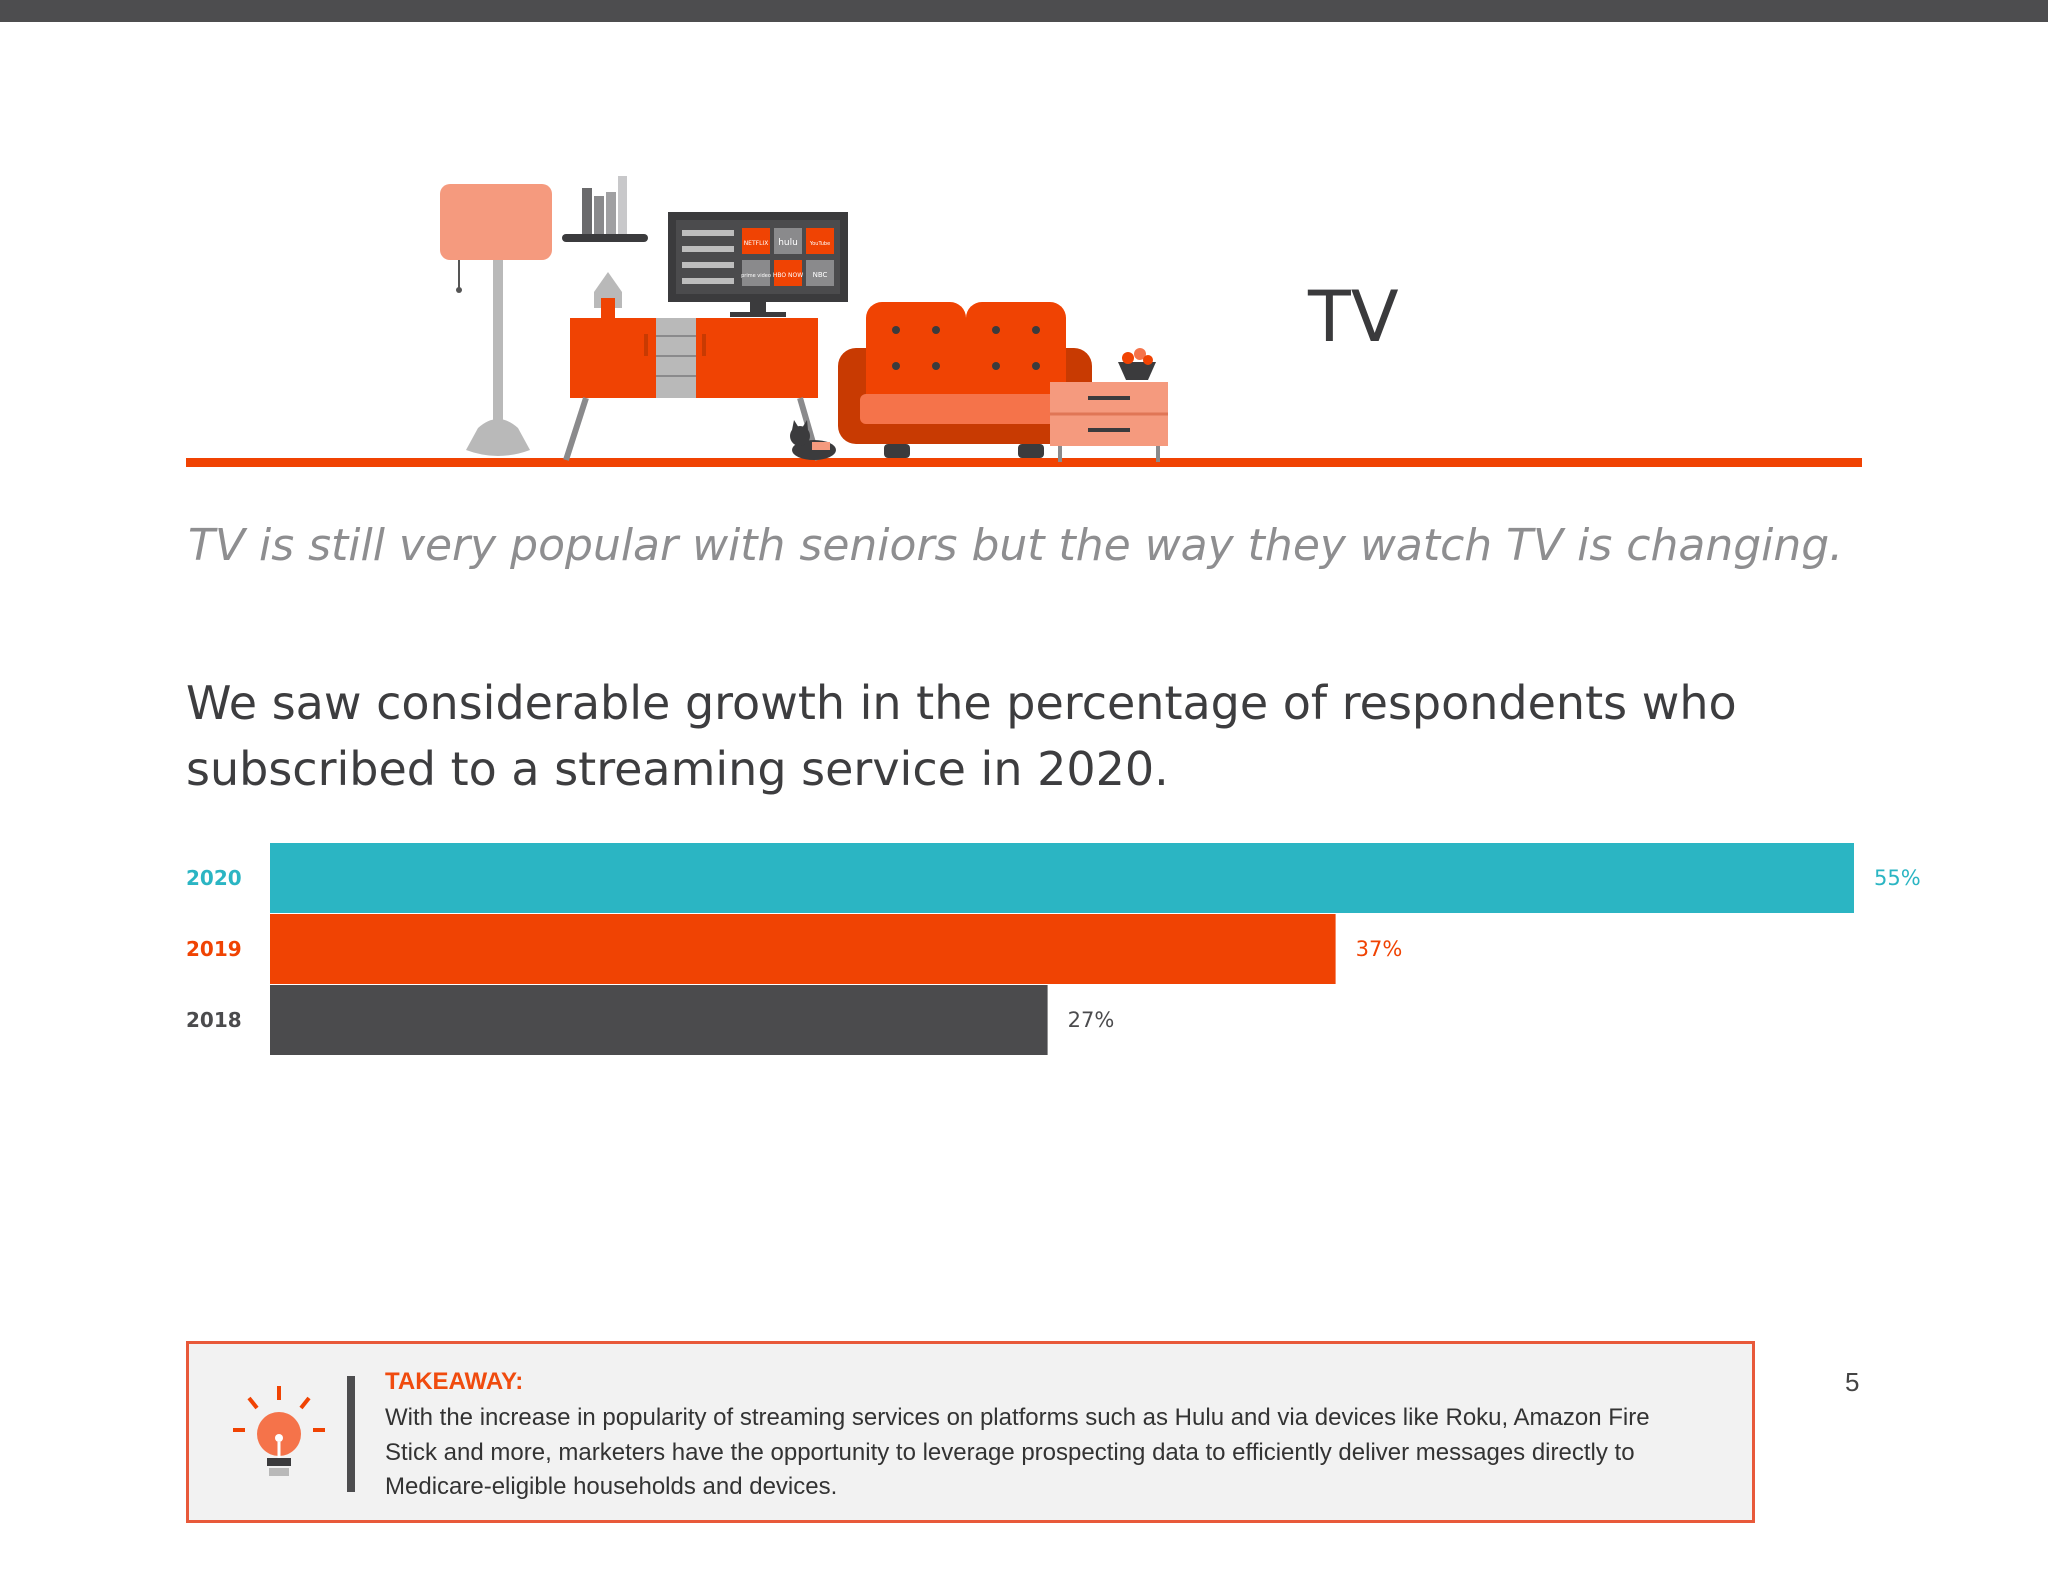 The image size is (2048, 1583). I want to click on top-bar, so click(1024, 11).